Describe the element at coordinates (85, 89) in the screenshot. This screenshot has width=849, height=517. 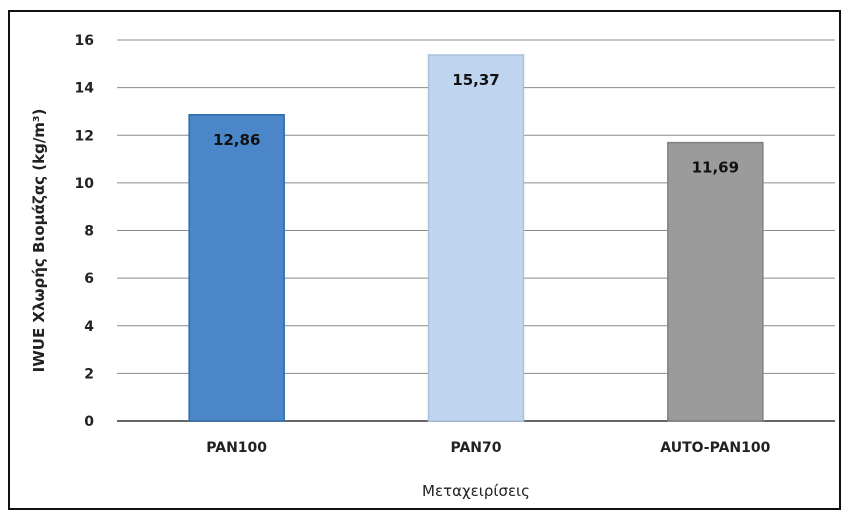
I see `y-tick-label: 14` at that location.